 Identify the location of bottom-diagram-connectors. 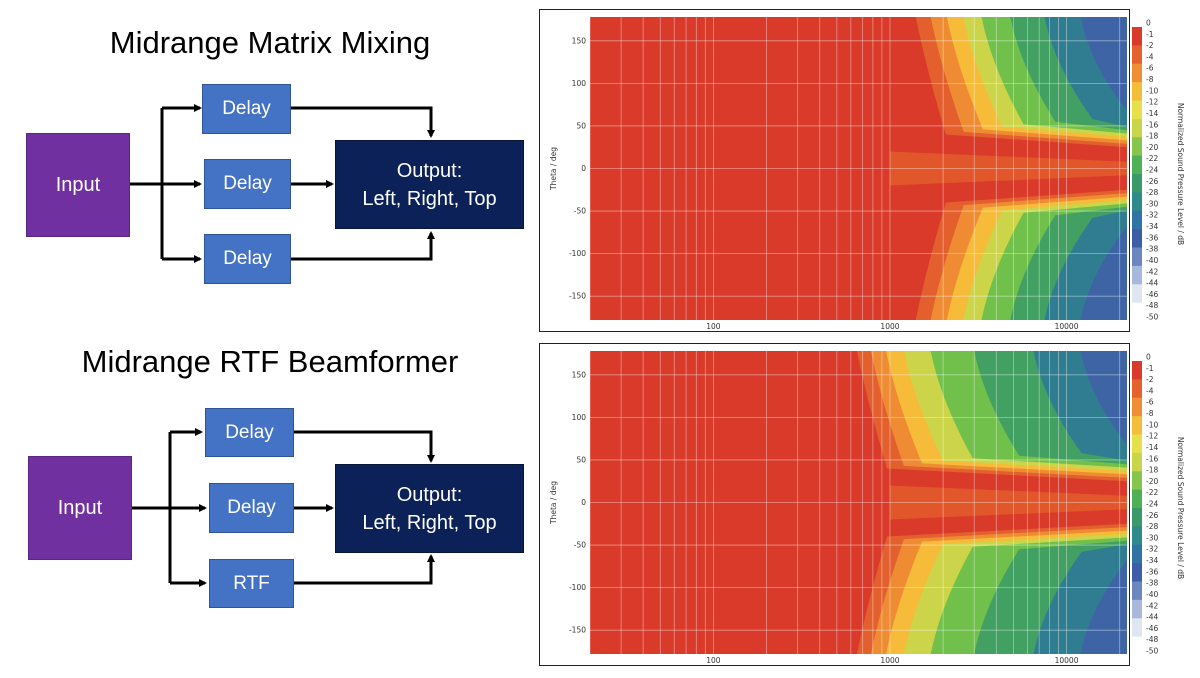
(283, 507).